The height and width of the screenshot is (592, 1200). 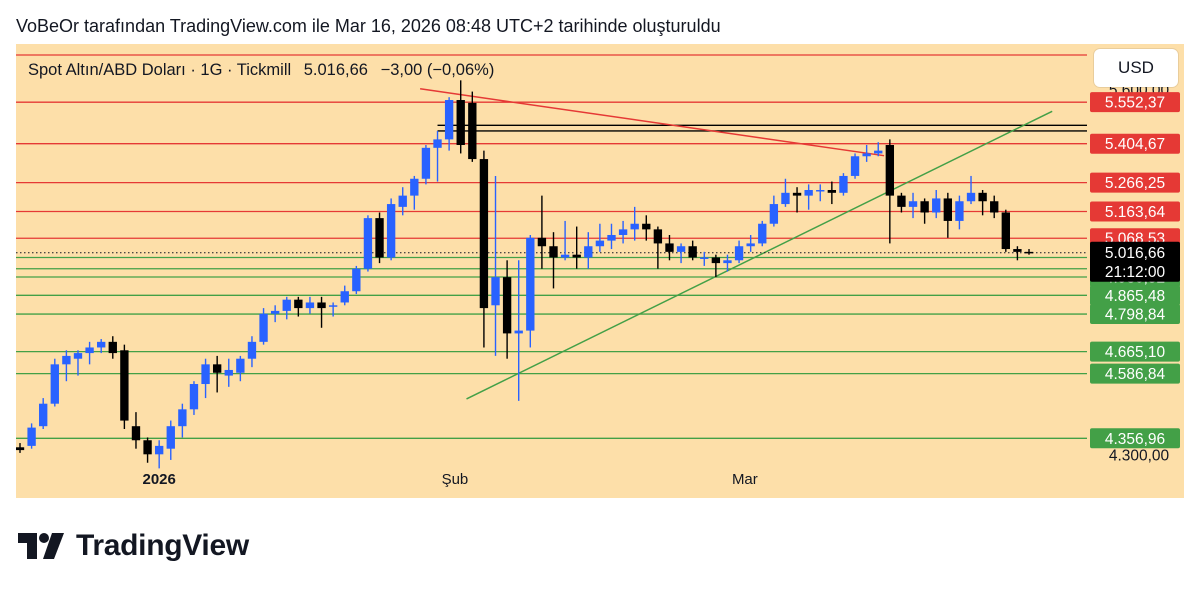 What do you see at coordinates (335, 70) in the screenshot?
I see `legend-last-price: 5.016,66` at bounding box center [335, 70].